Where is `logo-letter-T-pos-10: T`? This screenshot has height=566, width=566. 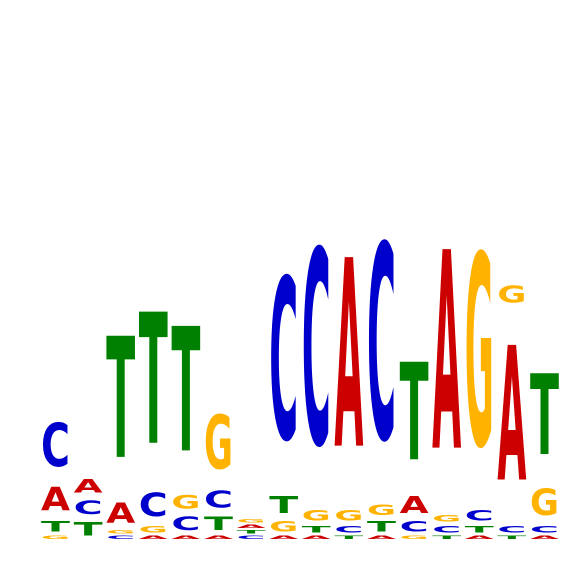 logo-letter-T-pos-10: T is located at coordinates (349, 537).